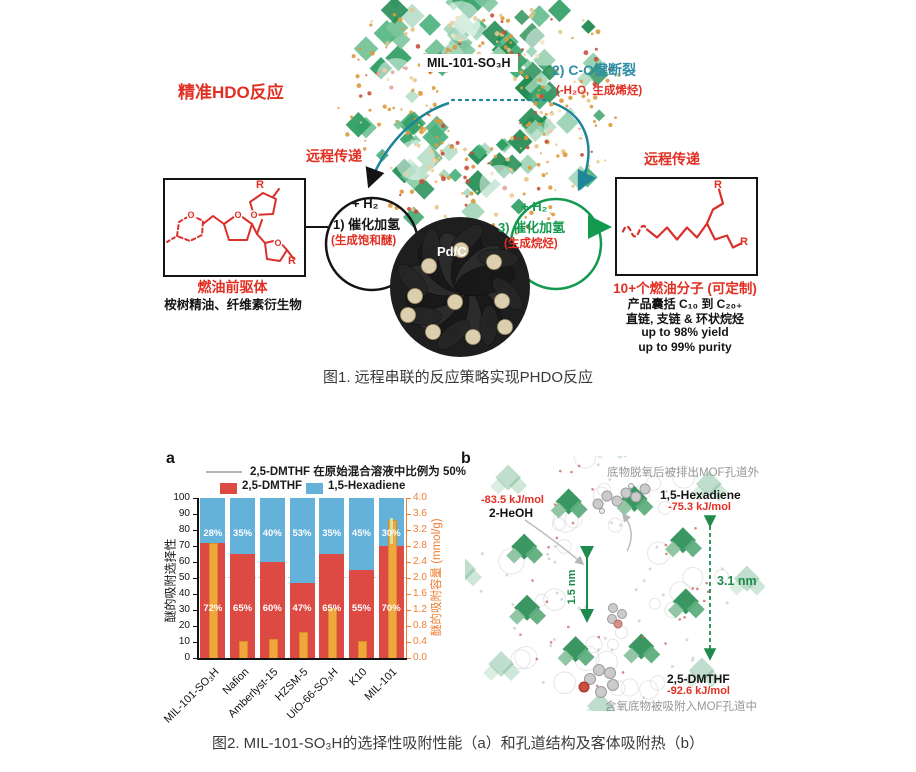  What do you see at coordinates (358, 472) in the screenshot?
I see `reference-line-label: 2,5-DMTHF 在原始混合溶液中比例为 50%` at bounding box center [358, 472].